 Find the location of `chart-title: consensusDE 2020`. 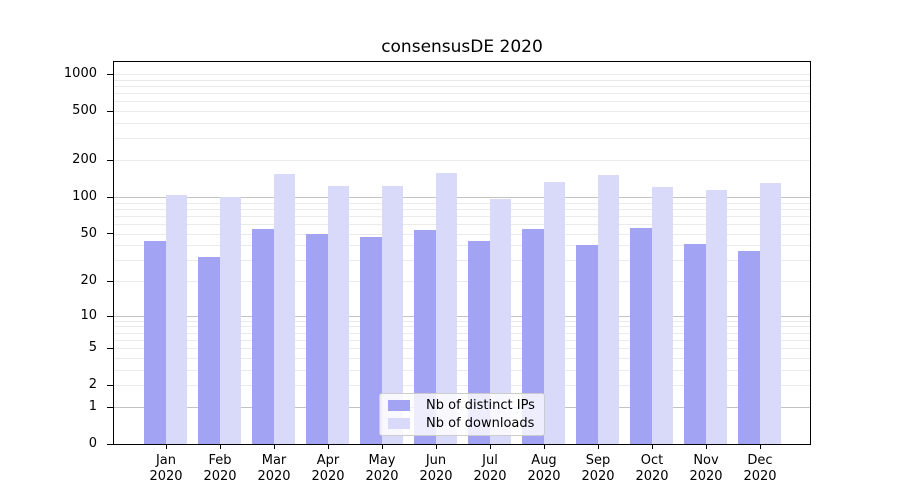

chart-title: consensusDE 2020 is located at coordinates (462, 47).